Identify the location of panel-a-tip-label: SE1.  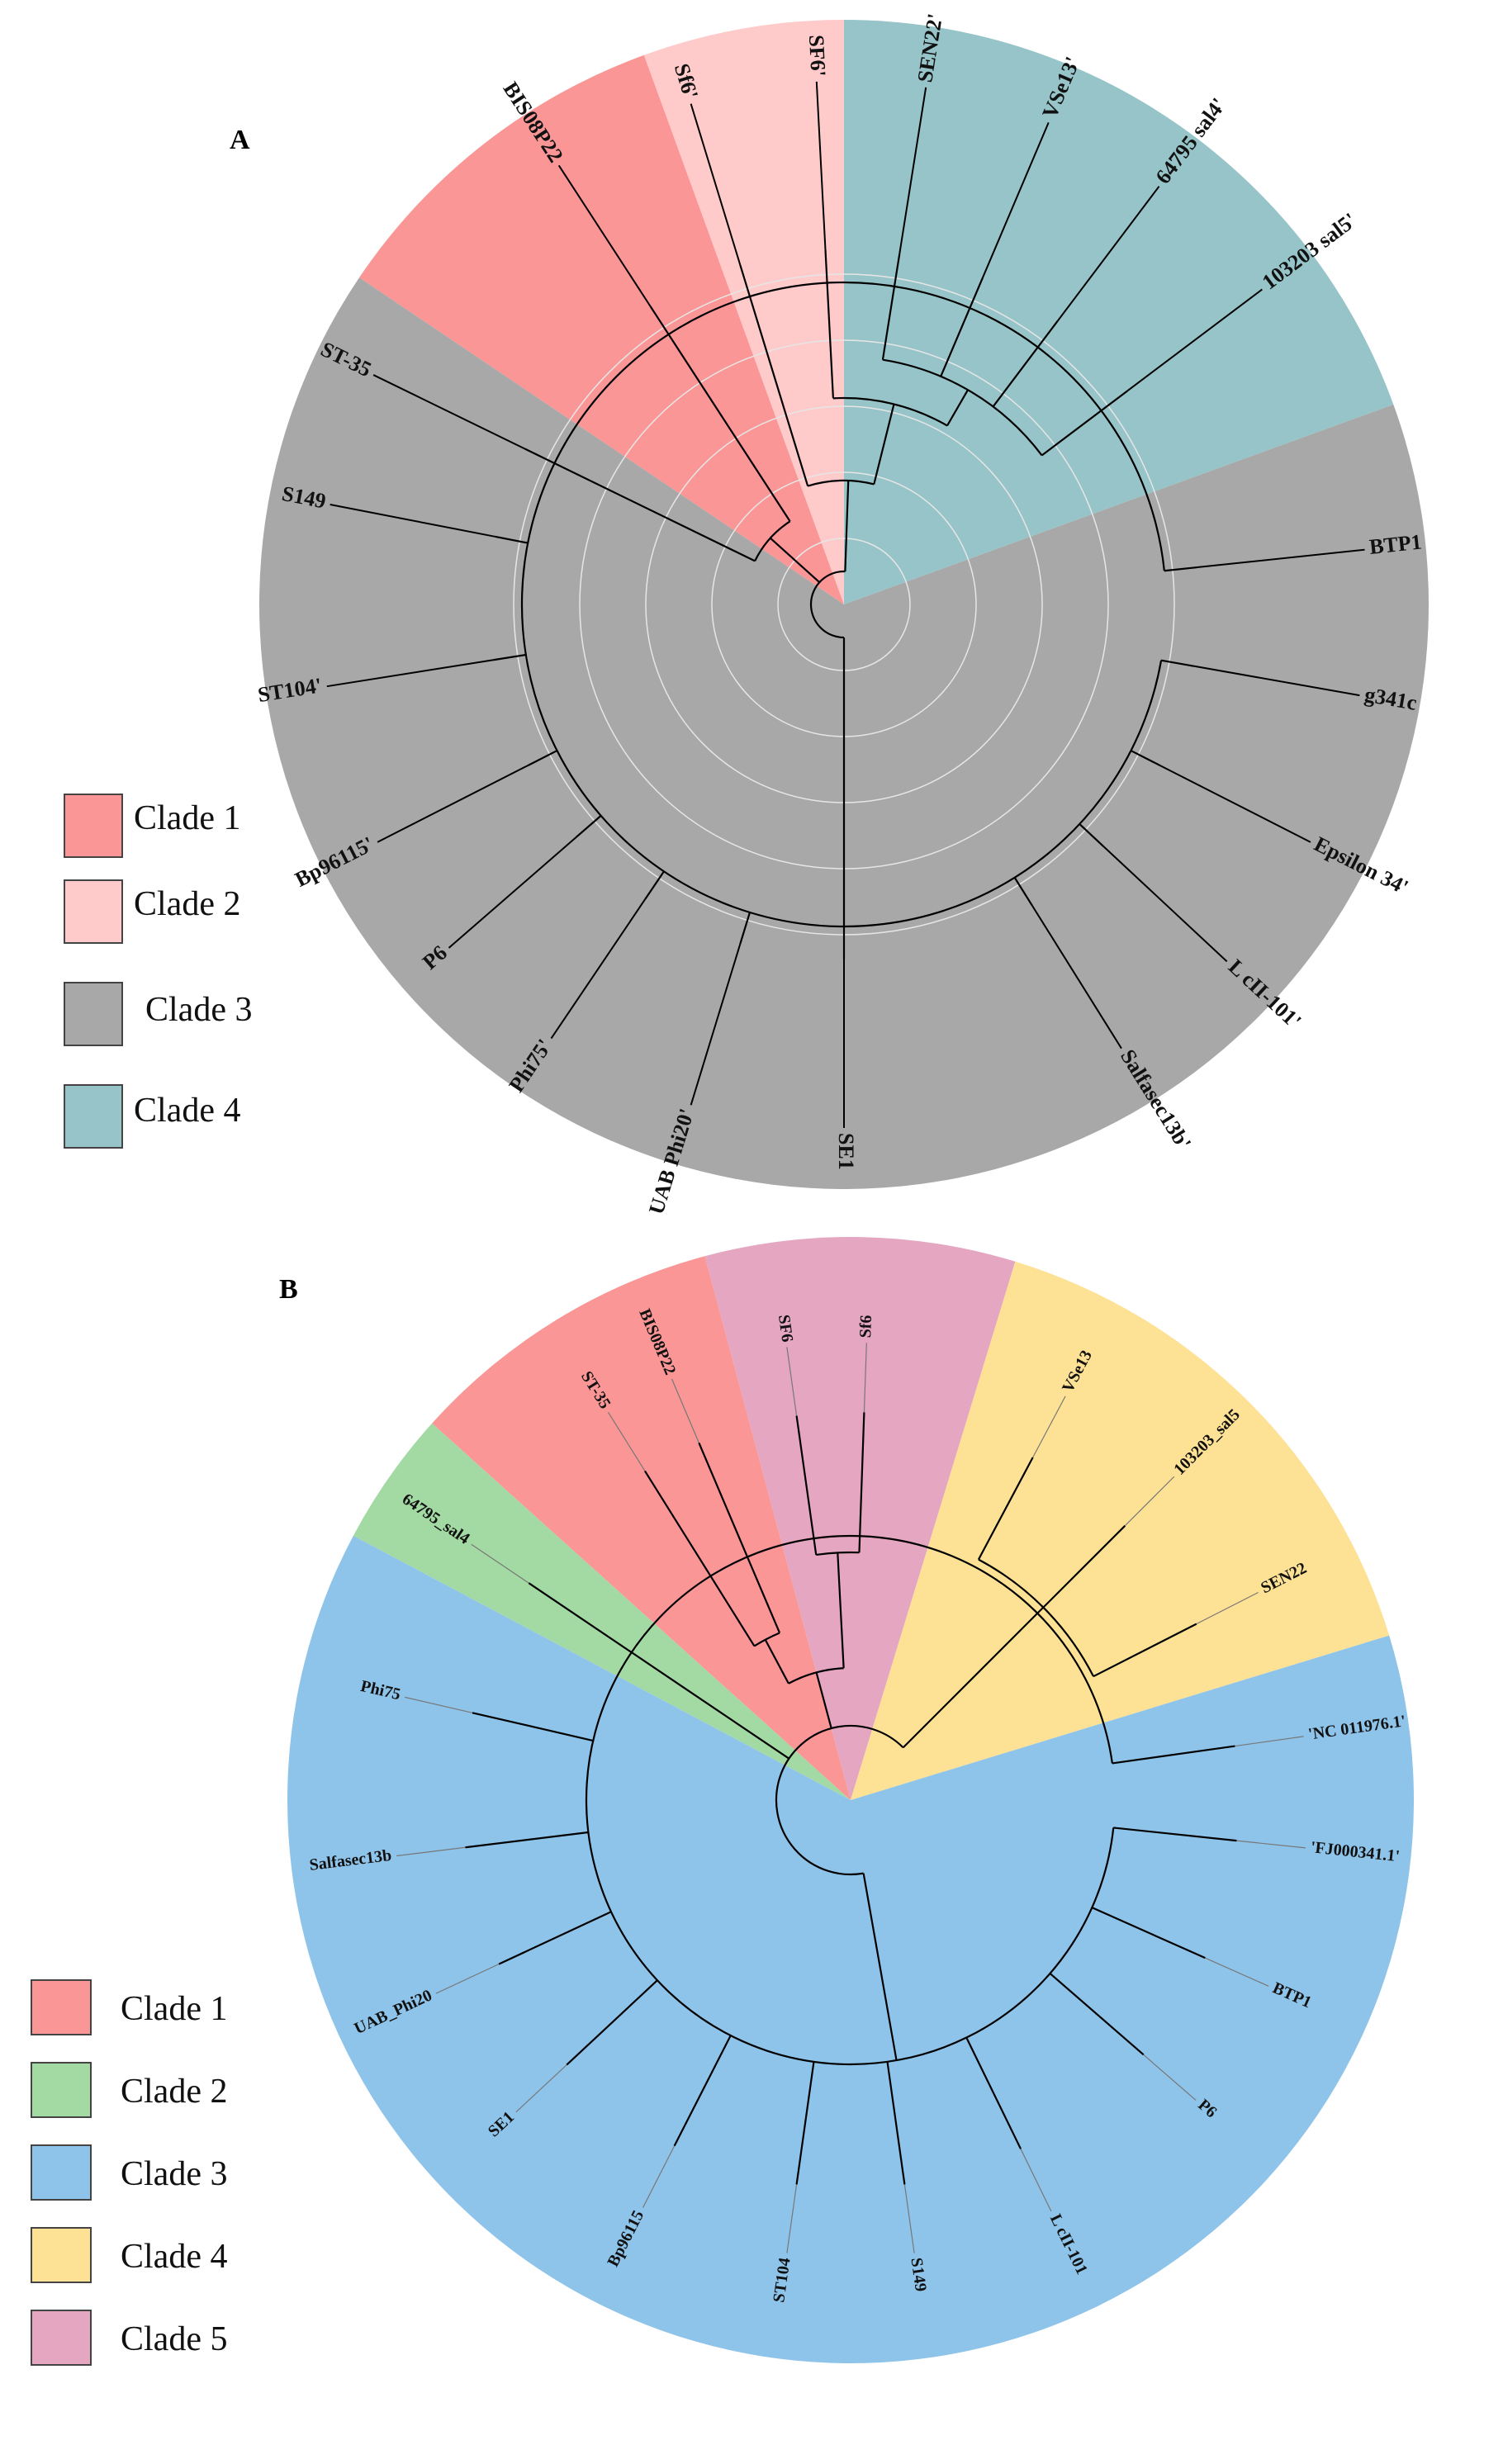
(846, 1151).